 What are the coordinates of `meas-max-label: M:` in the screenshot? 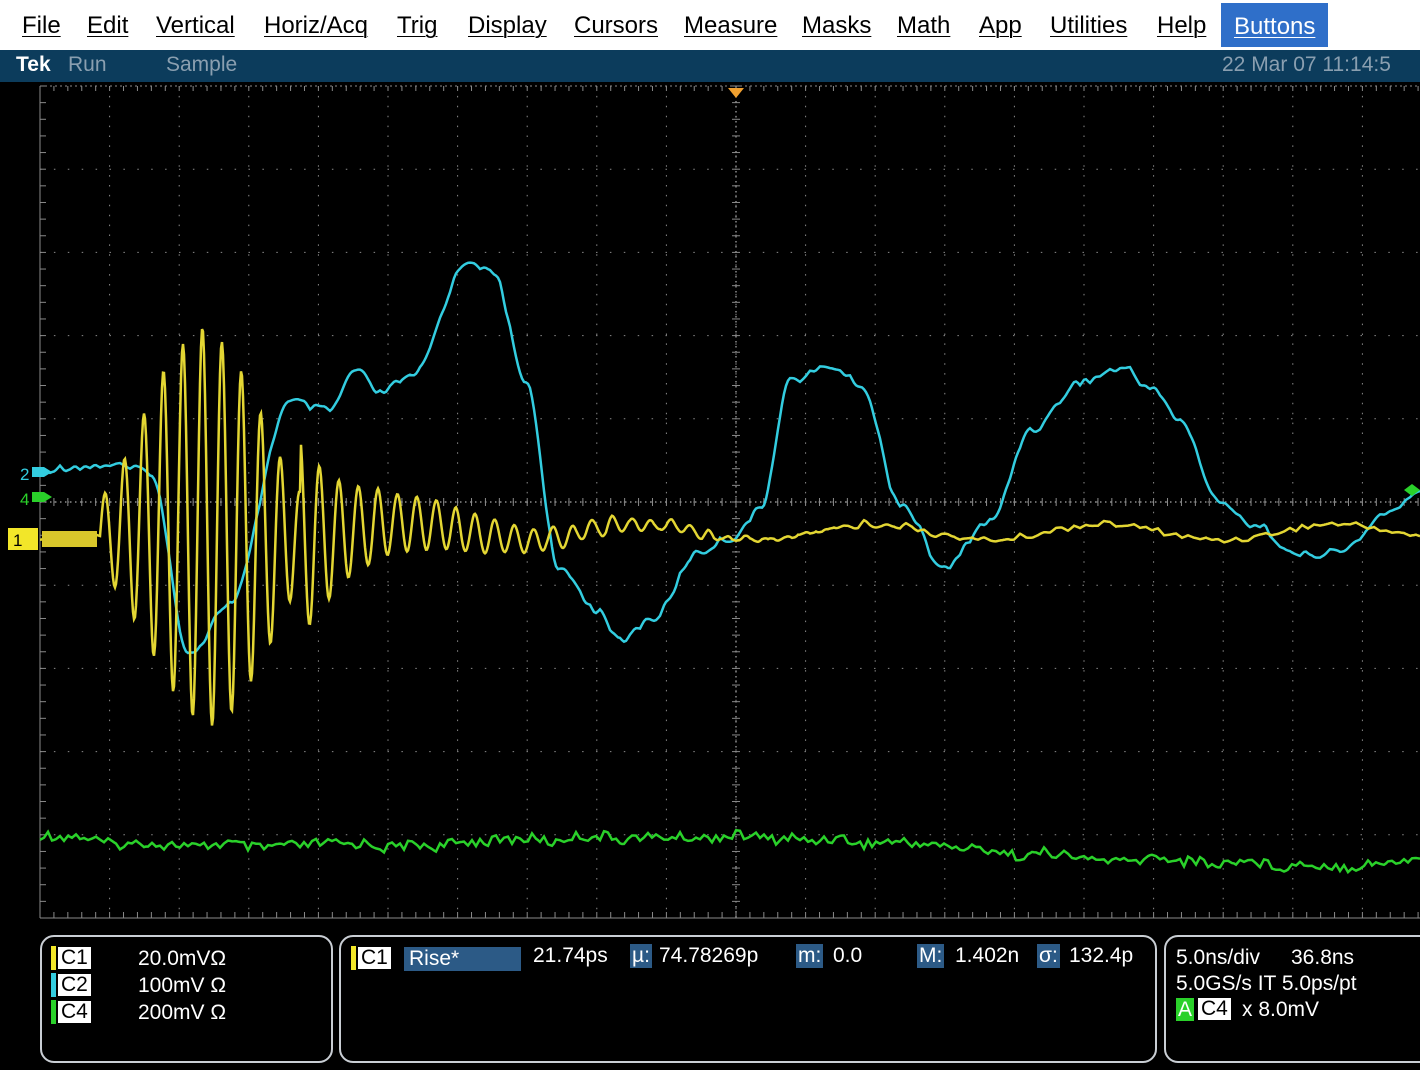 It's located at (931, 956).